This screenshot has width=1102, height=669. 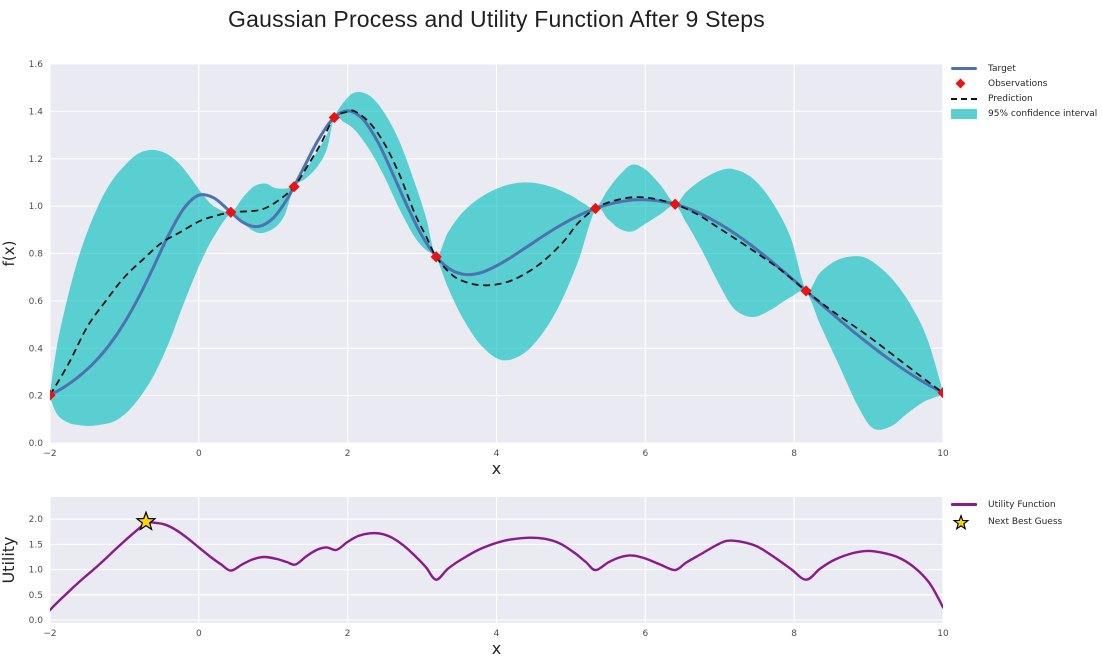 I want to click on utility-ylabel: Utility, so click(x=9, y=559).